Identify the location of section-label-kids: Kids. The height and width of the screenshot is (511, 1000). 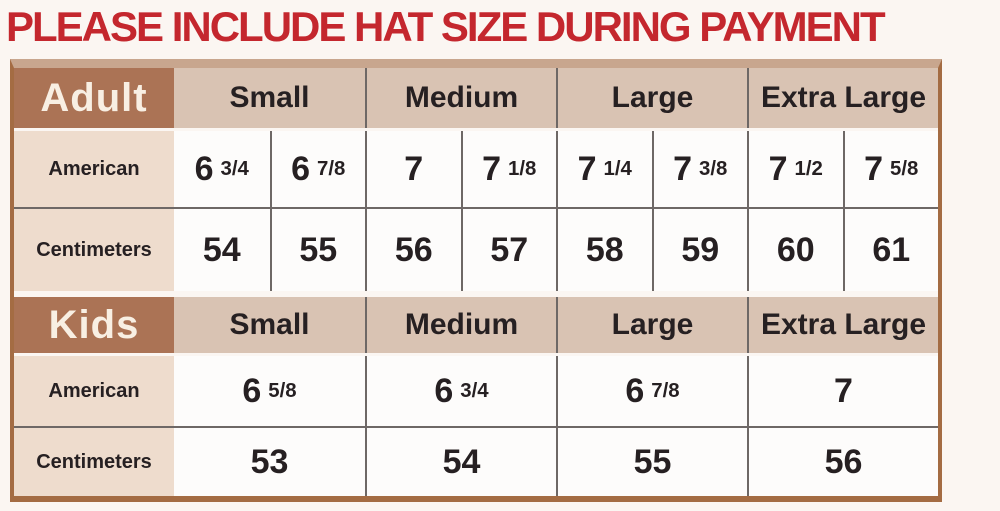
(94, 325).